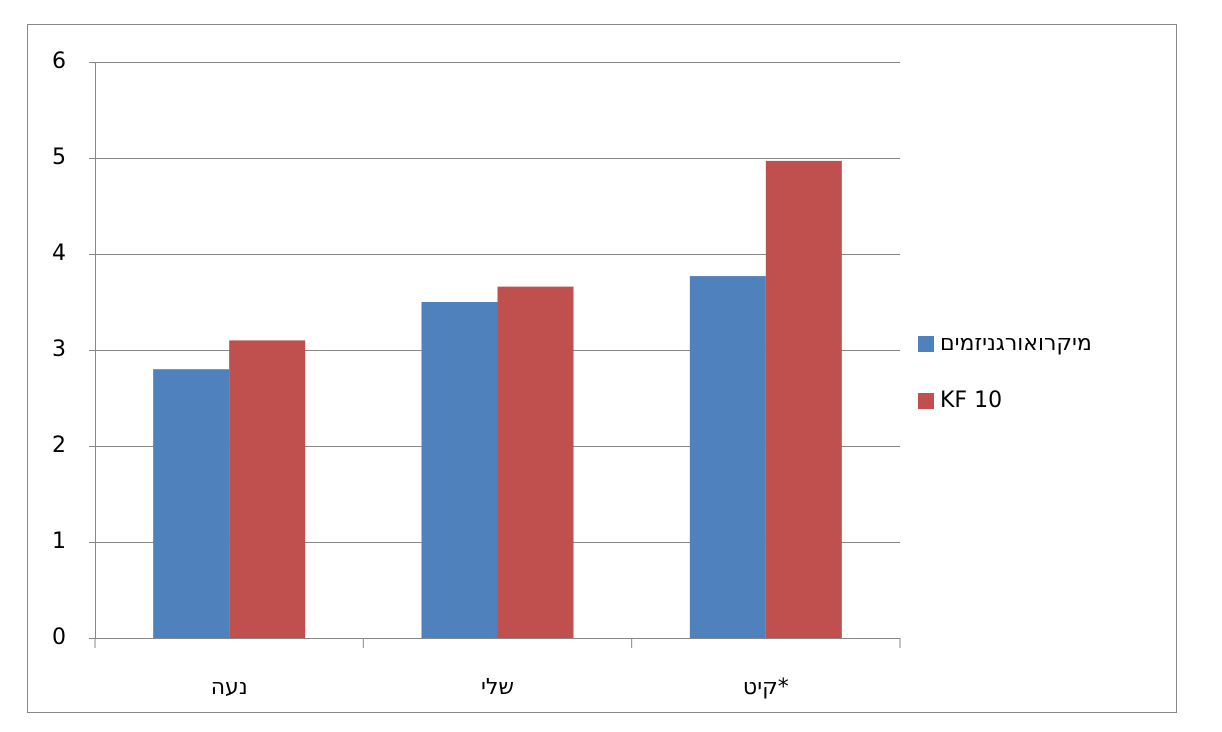 This screenshot has width=1222, height=732. Describe the element at coordinates (59, 349) in the screenshot. I see `y-tick-label: 3` at that location.